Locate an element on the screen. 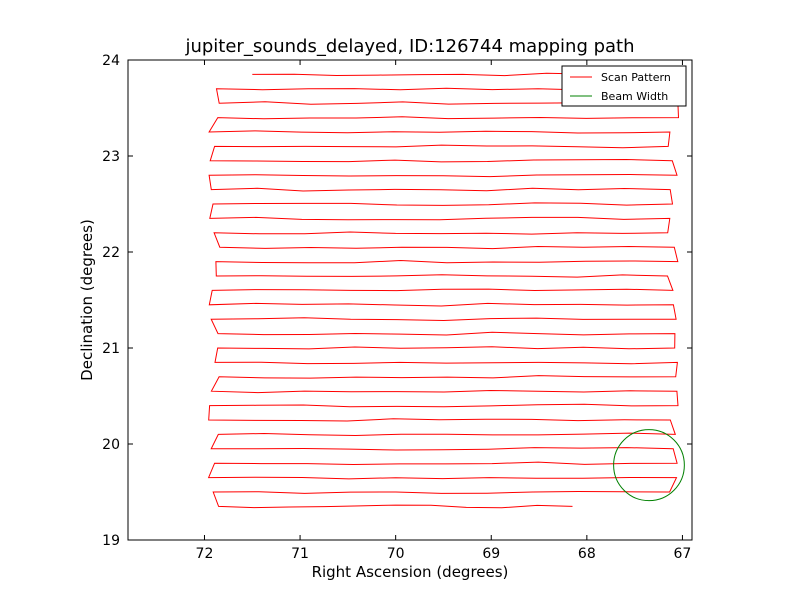  legend: Scan Pattern Beam Width is located at coordinates (624, 86).